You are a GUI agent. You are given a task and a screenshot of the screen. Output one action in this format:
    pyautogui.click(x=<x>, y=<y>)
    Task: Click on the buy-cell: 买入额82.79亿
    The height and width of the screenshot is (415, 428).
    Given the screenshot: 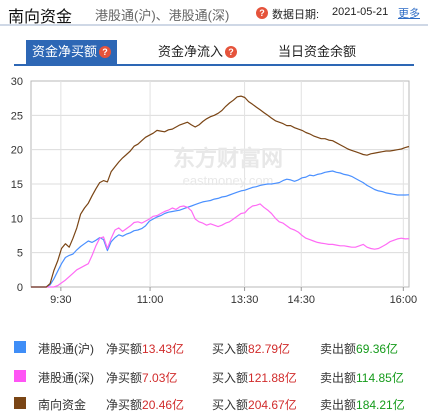 What is the action you would take?
    pyautogui.click(x=251, y=348)
    